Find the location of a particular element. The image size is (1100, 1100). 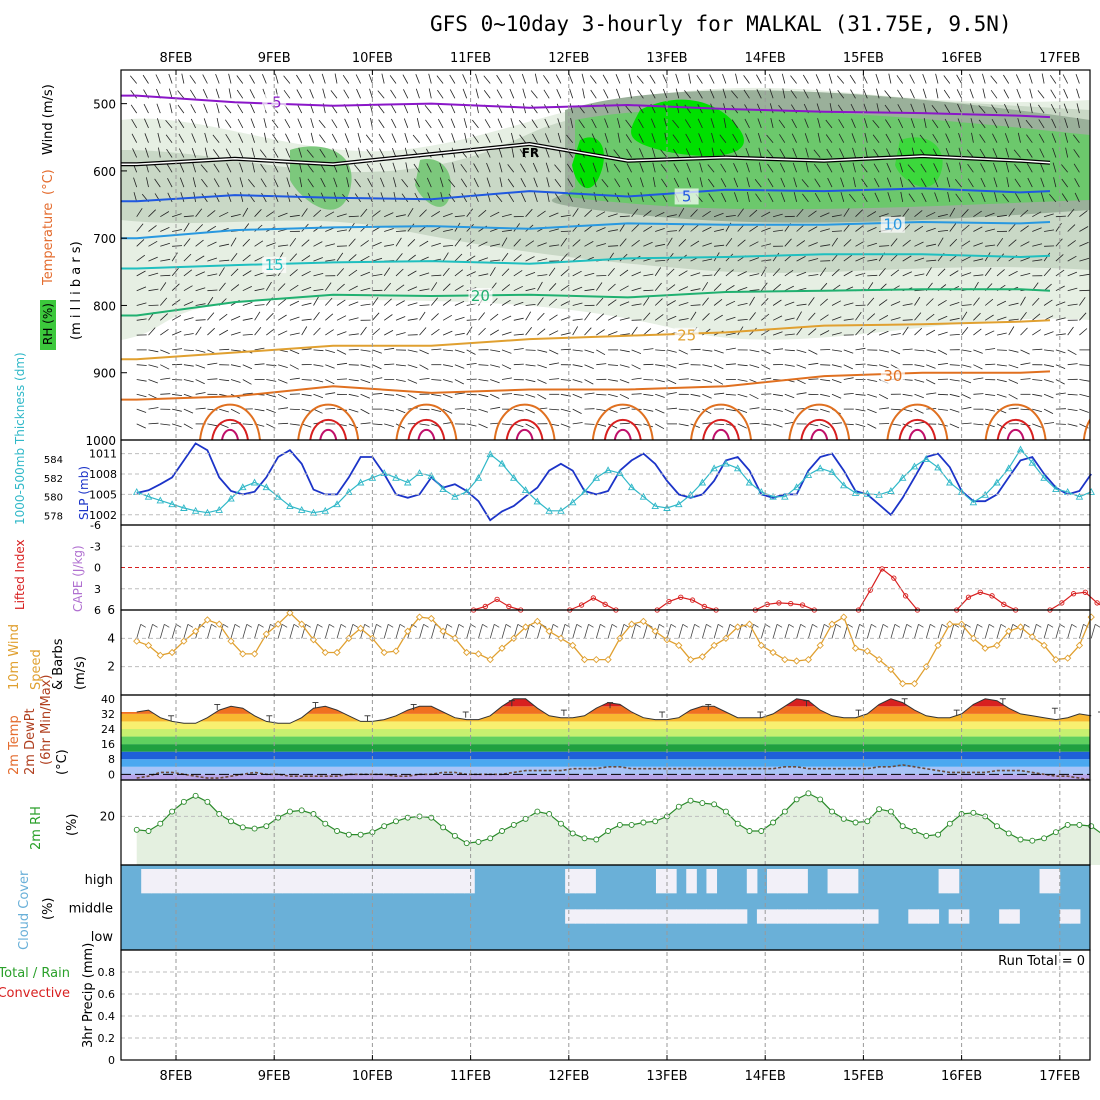

temp-ylabel: (°C) is located at coordinates (62, 762).